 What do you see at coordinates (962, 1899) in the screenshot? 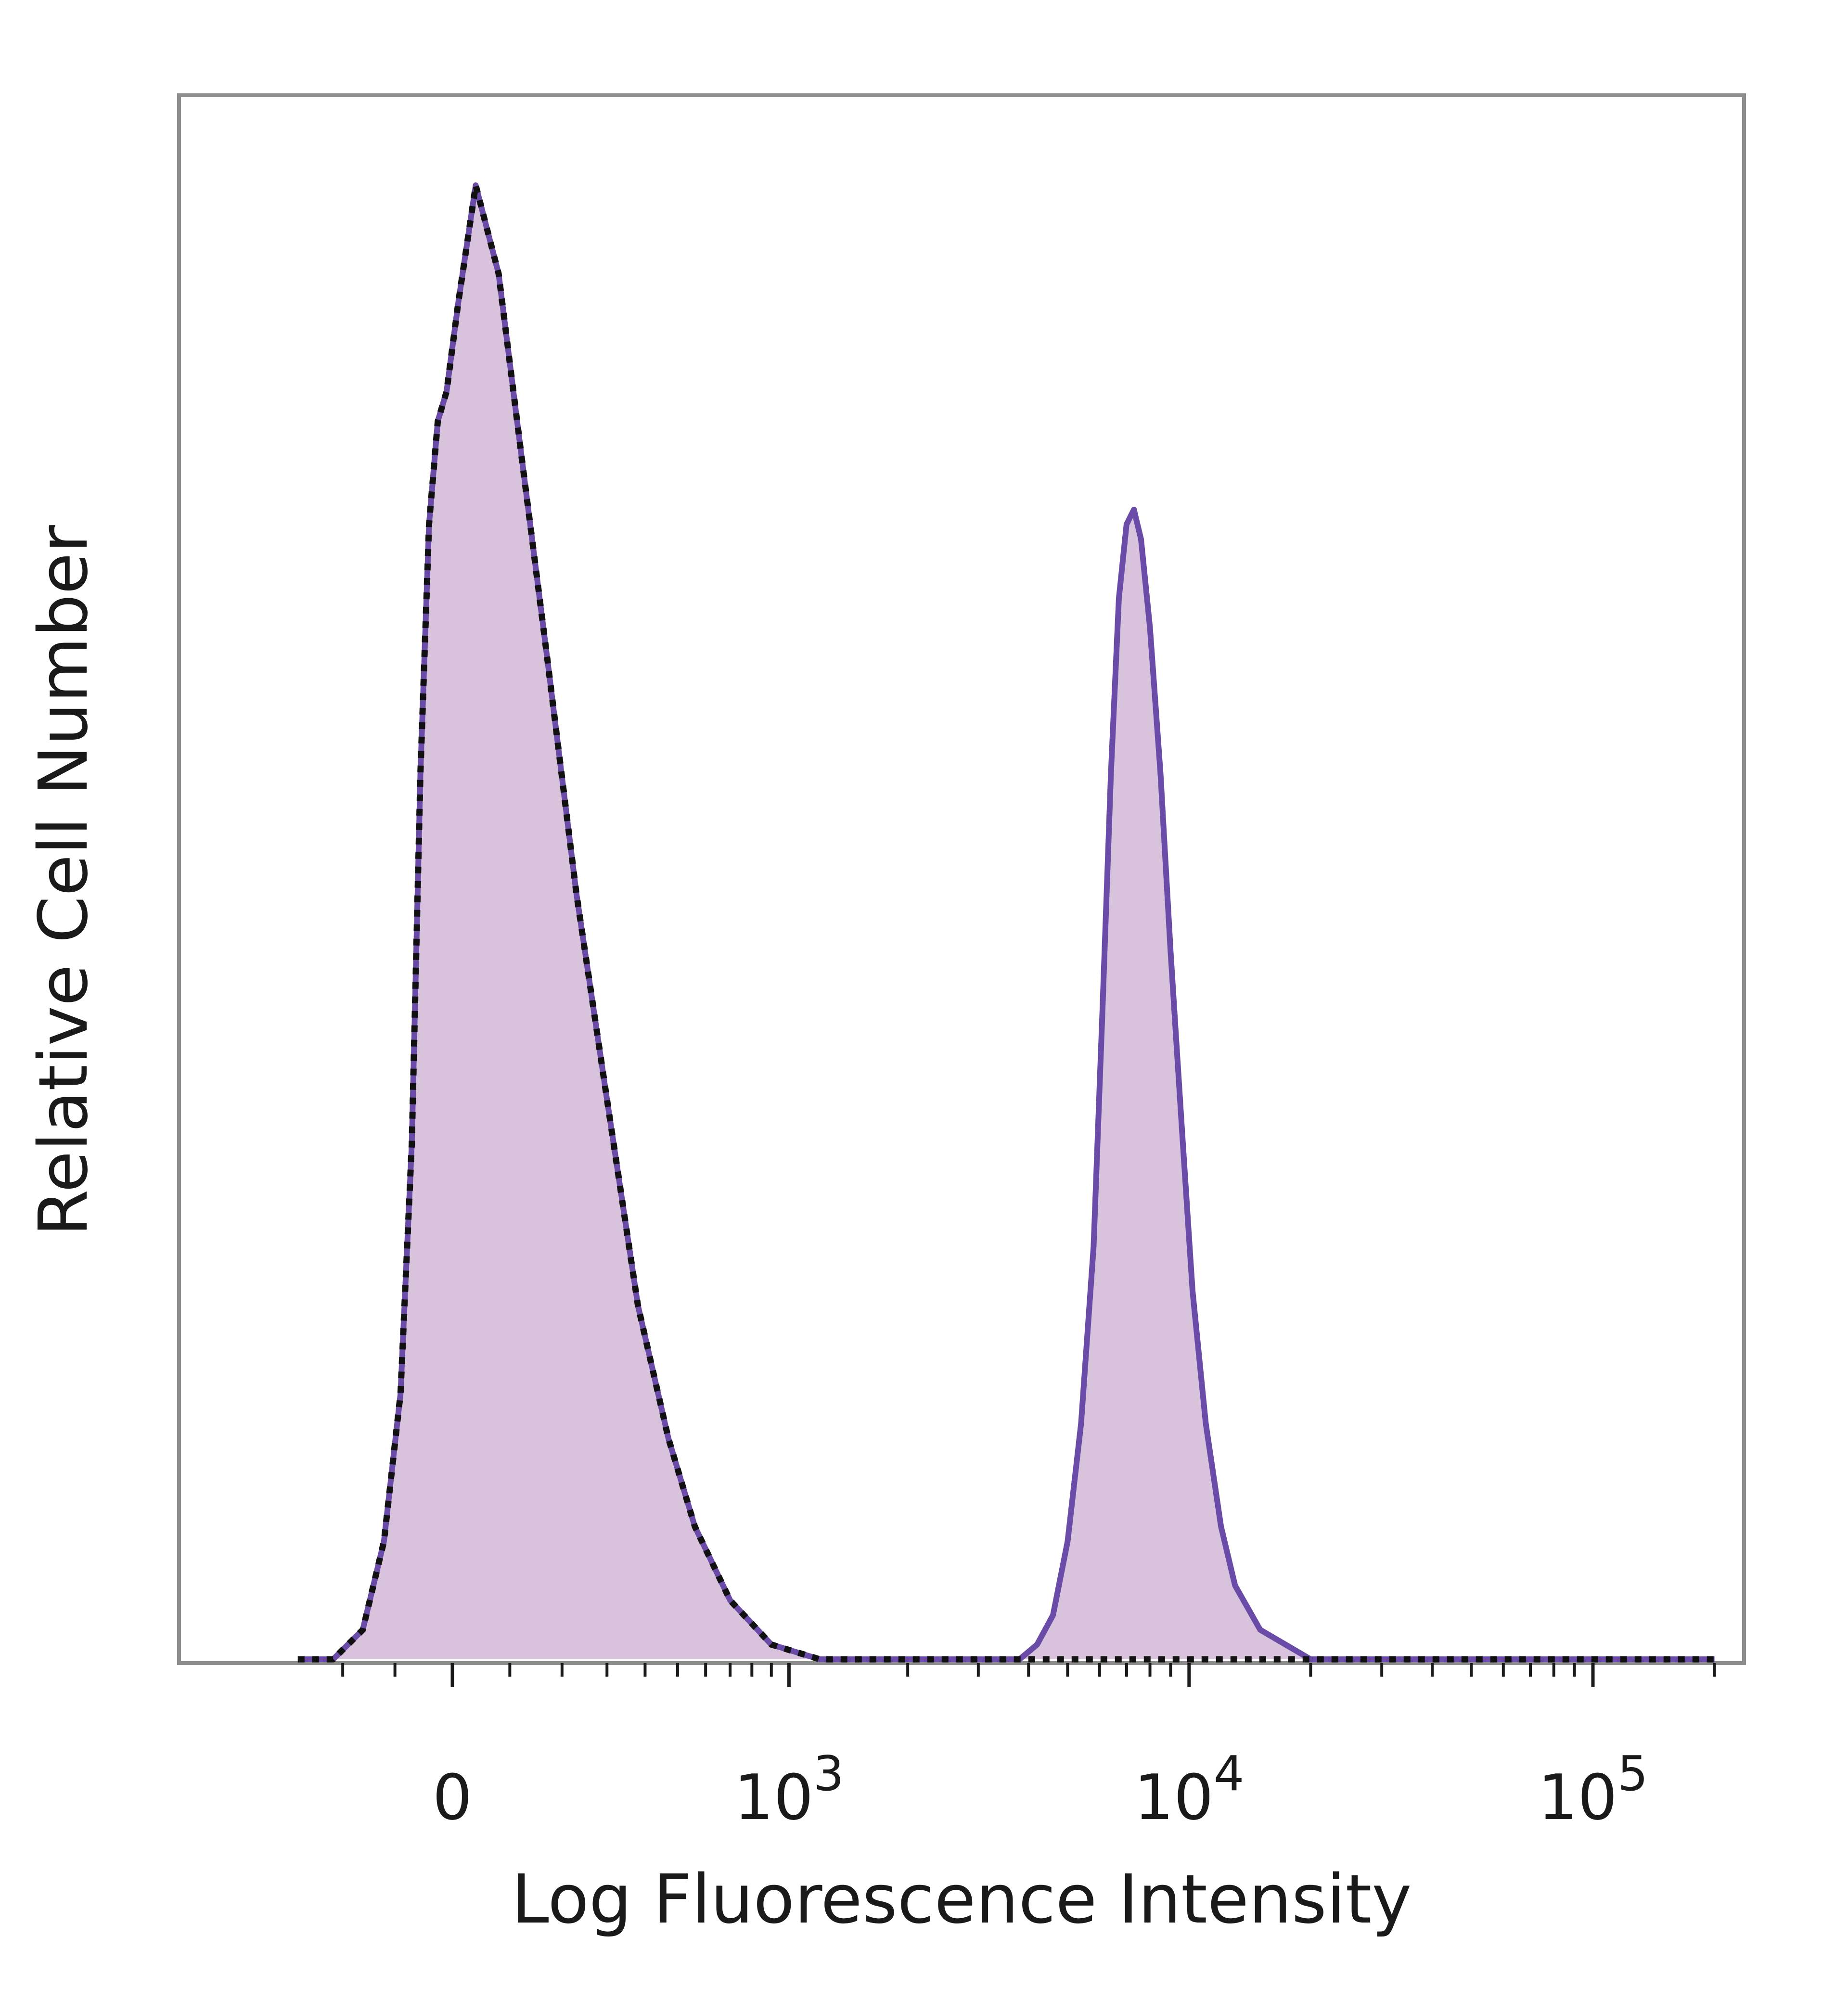
I see `x-axis-label: Log Fluorescence Intensity` at bounding box center [962, 1899].